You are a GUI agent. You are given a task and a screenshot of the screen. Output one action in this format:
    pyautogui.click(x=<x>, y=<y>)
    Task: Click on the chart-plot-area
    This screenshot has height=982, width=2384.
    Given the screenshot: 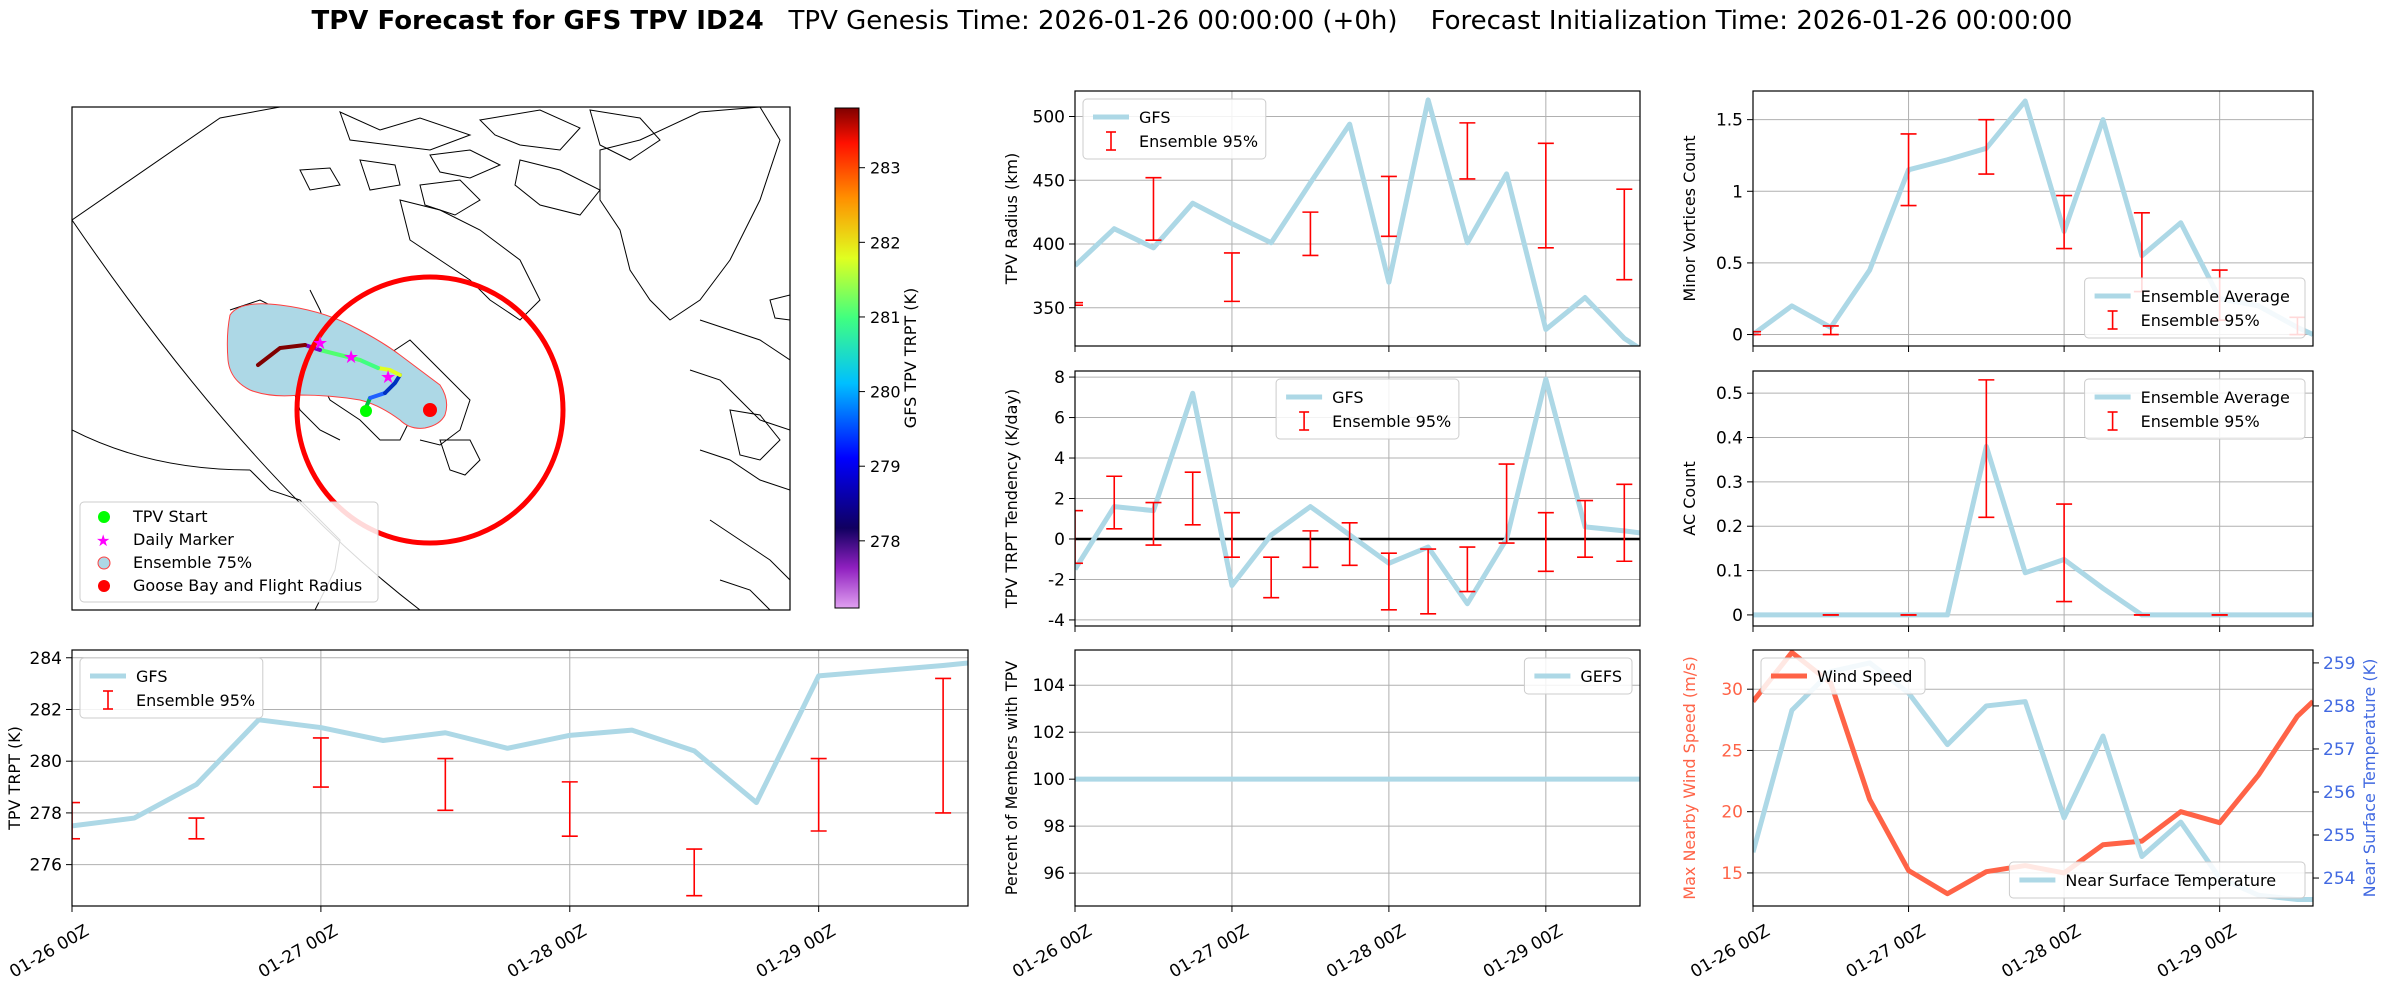 What is the action you would take?
    pyautogui.click(x=2033, y=498)
    